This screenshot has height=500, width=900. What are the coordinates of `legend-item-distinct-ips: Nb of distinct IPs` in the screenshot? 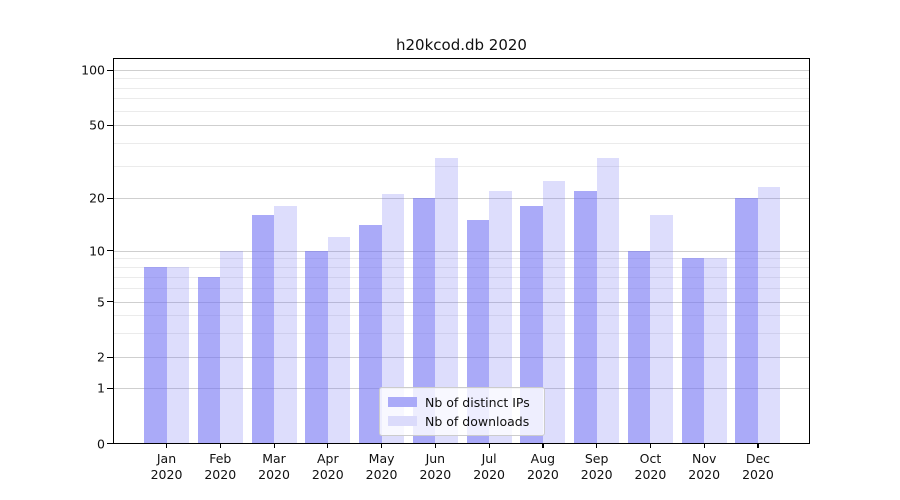 It's located at (462, 402).